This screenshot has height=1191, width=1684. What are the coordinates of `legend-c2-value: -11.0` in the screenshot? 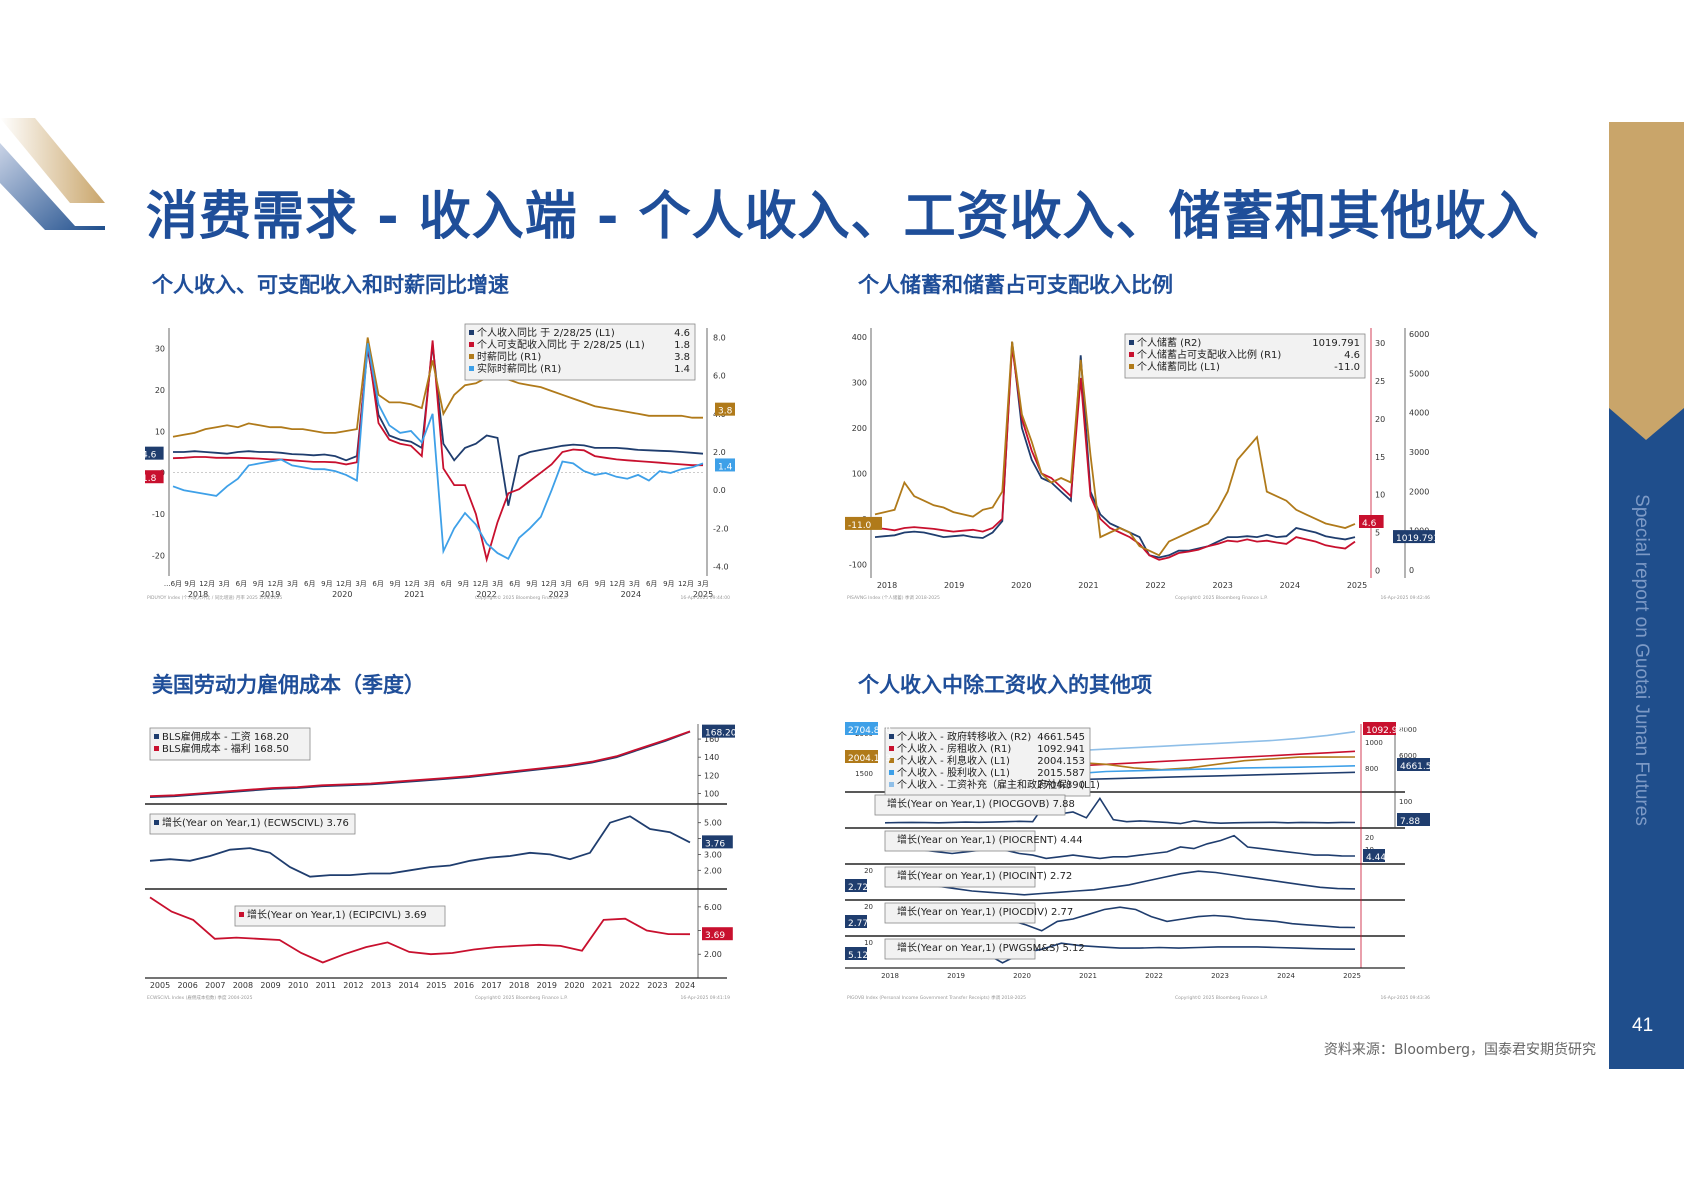 It's located at (1347, 367).